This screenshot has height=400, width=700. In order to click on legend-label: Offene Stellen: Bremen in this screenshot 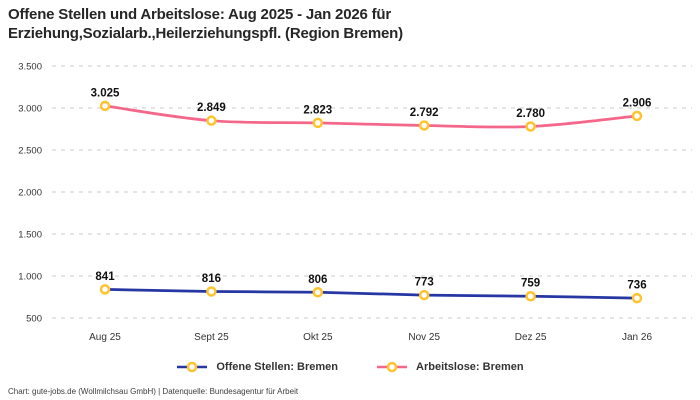, I will do `click(277, 367)`.